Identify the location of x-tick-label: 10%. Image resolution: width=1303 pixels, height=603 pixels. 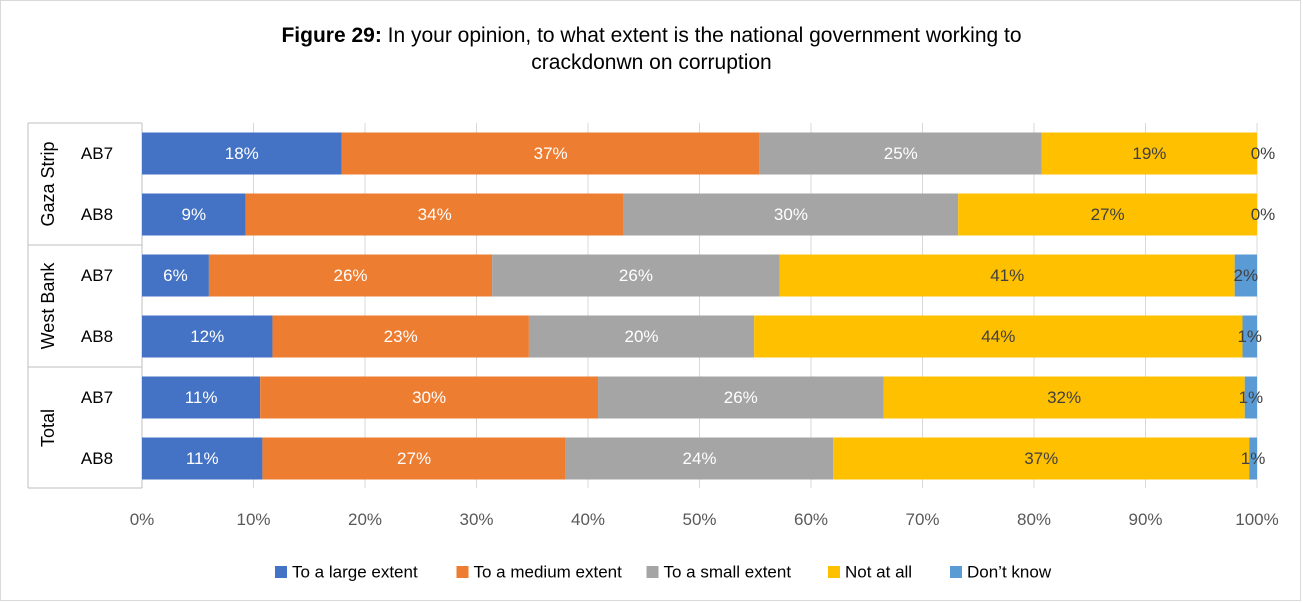
(253, 519).